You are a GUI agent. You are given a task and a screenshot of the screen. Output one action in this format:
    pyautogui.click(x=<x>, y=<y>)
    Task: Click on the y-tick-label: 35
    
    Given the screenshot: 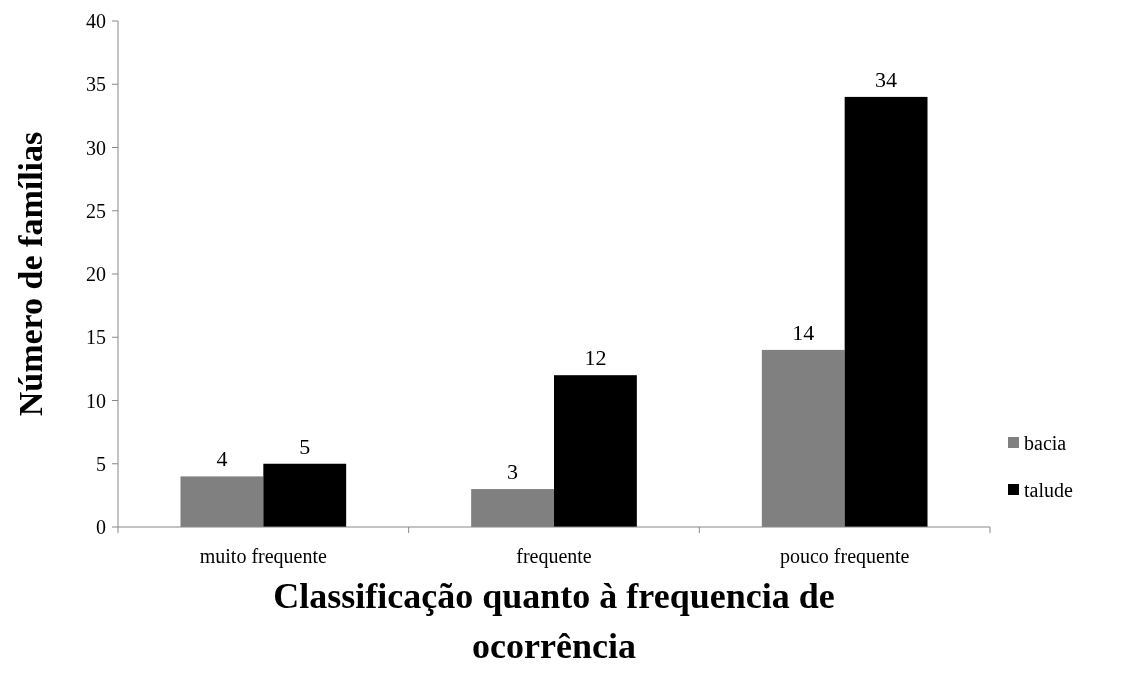 What is the action you would take?
    pyautogui.click(x=96, y=84)
    